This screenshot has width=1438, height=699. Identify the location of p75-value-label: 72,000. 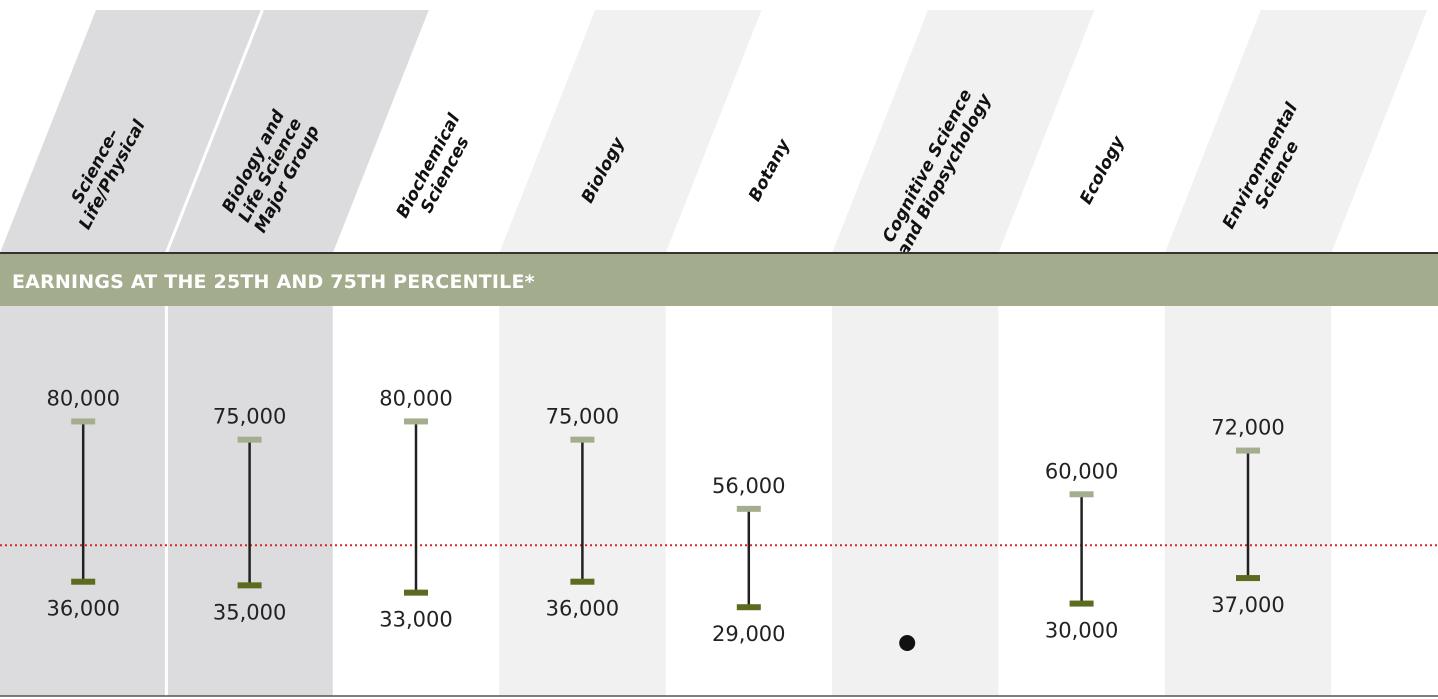
(1247, 428).